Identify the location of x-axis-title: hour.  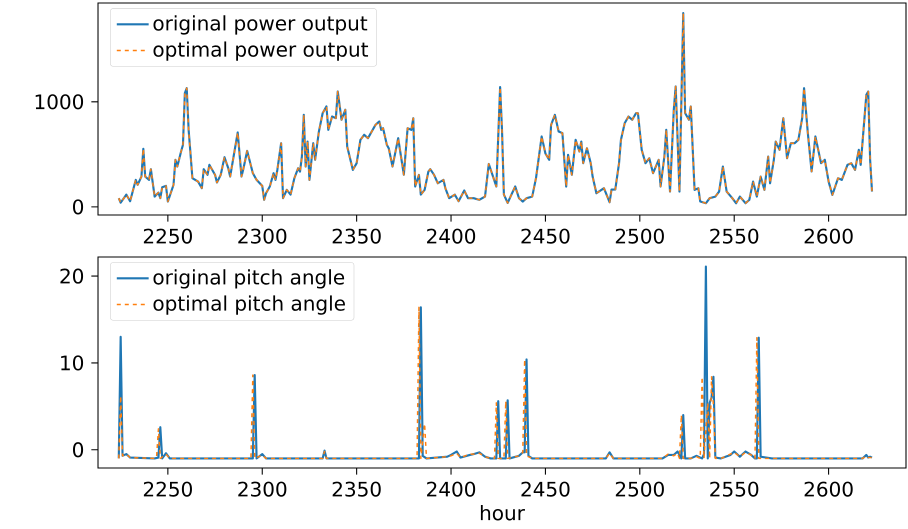
(502, 512).